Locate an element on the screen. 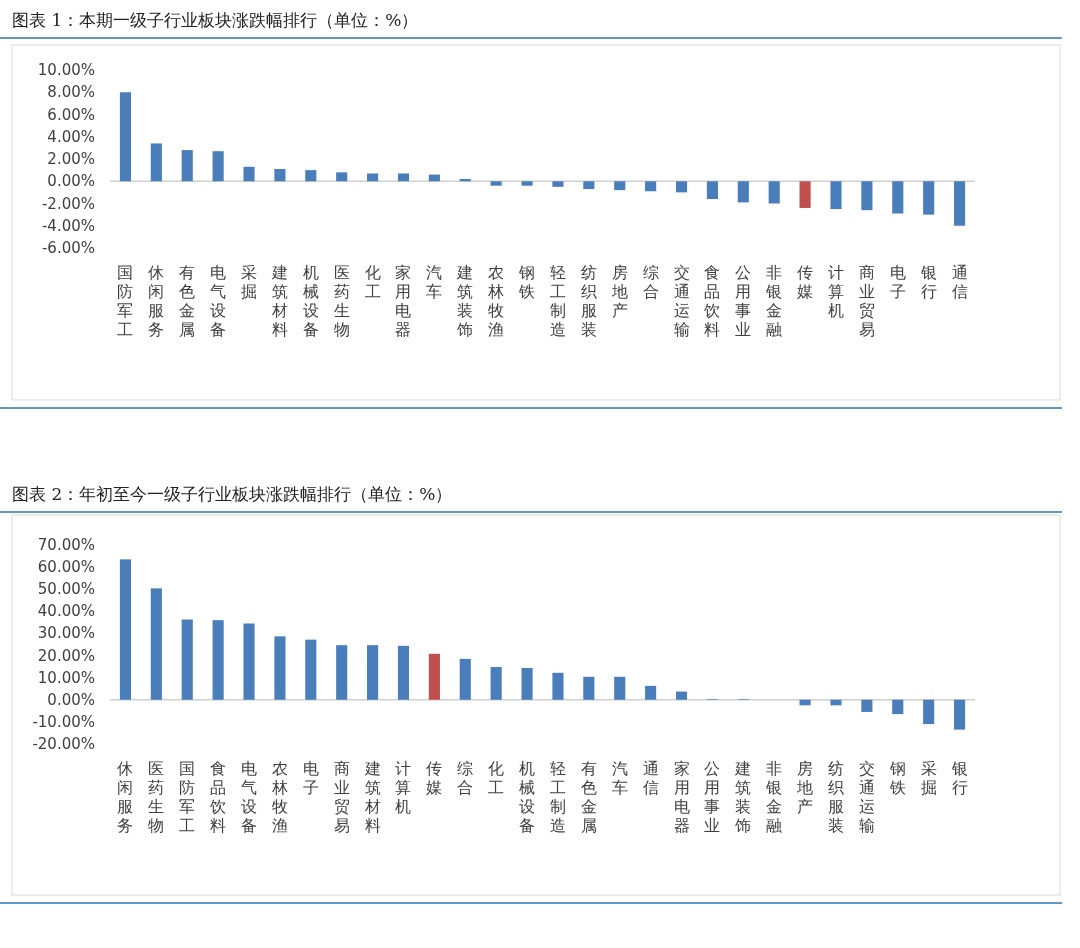 The image size is (1080, 948). y-tick-label: 2.00% is located at coordinates (71, 159).